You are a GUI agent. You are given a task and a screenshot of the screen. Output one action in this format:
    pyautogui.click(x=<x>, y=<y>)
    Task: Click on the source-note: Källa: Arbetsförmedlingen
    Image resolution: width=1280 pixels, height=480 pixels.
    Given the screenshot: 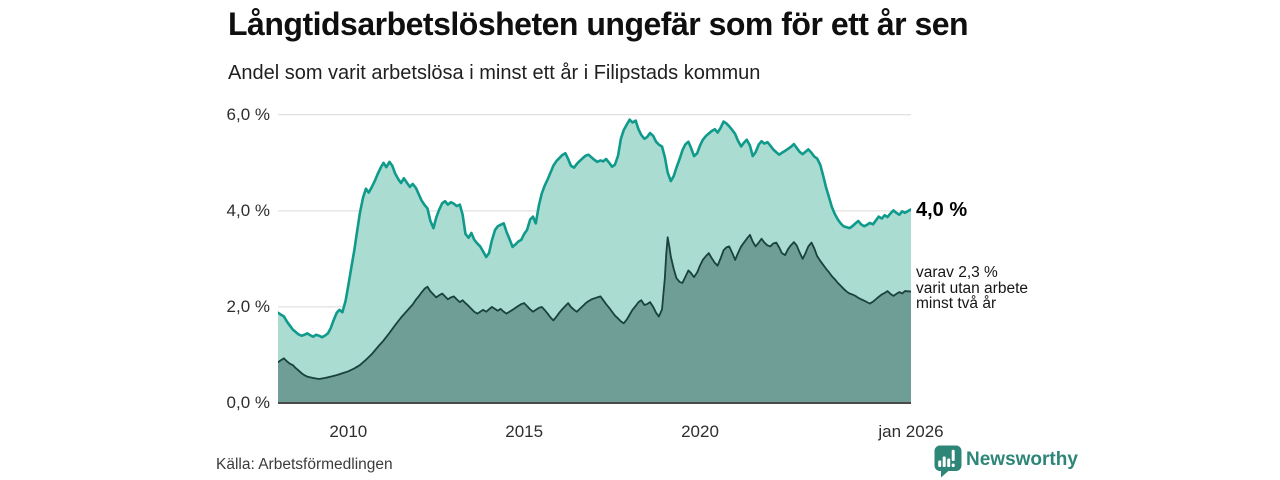 What is the action you would take?
    pyautogui.click(x=304, y=464)
    